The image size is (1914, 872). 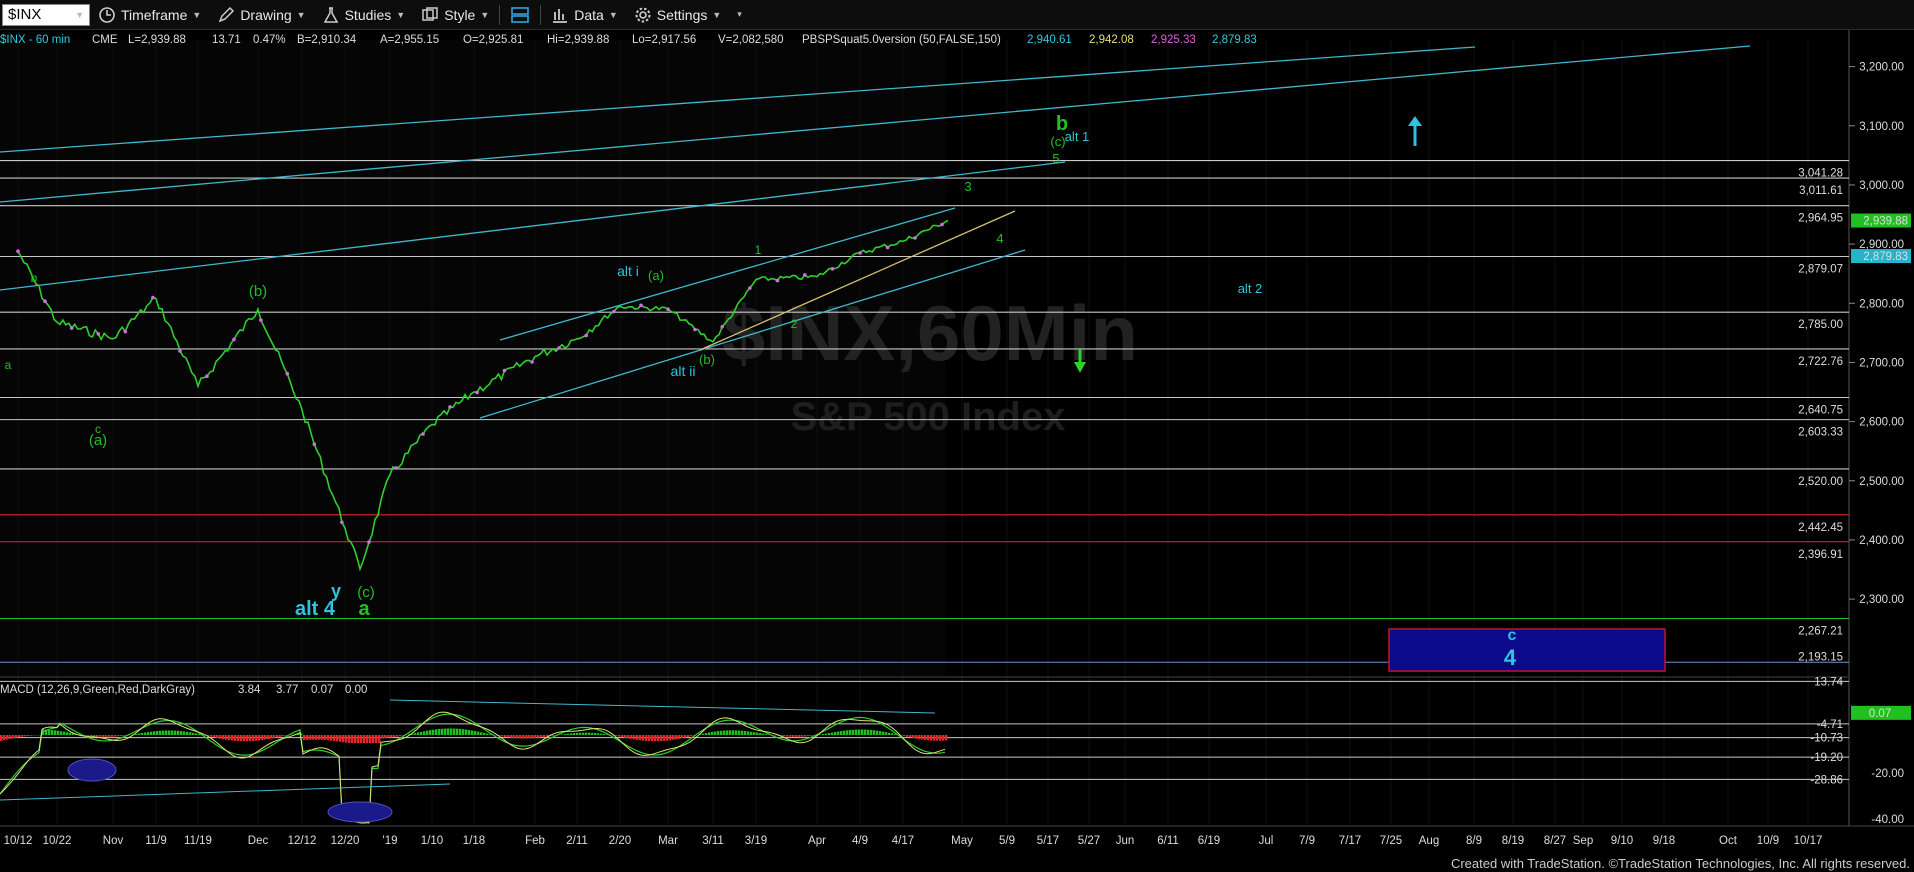 I want to click on macd-legend-value: 0.07, so click(x=322, y=690).